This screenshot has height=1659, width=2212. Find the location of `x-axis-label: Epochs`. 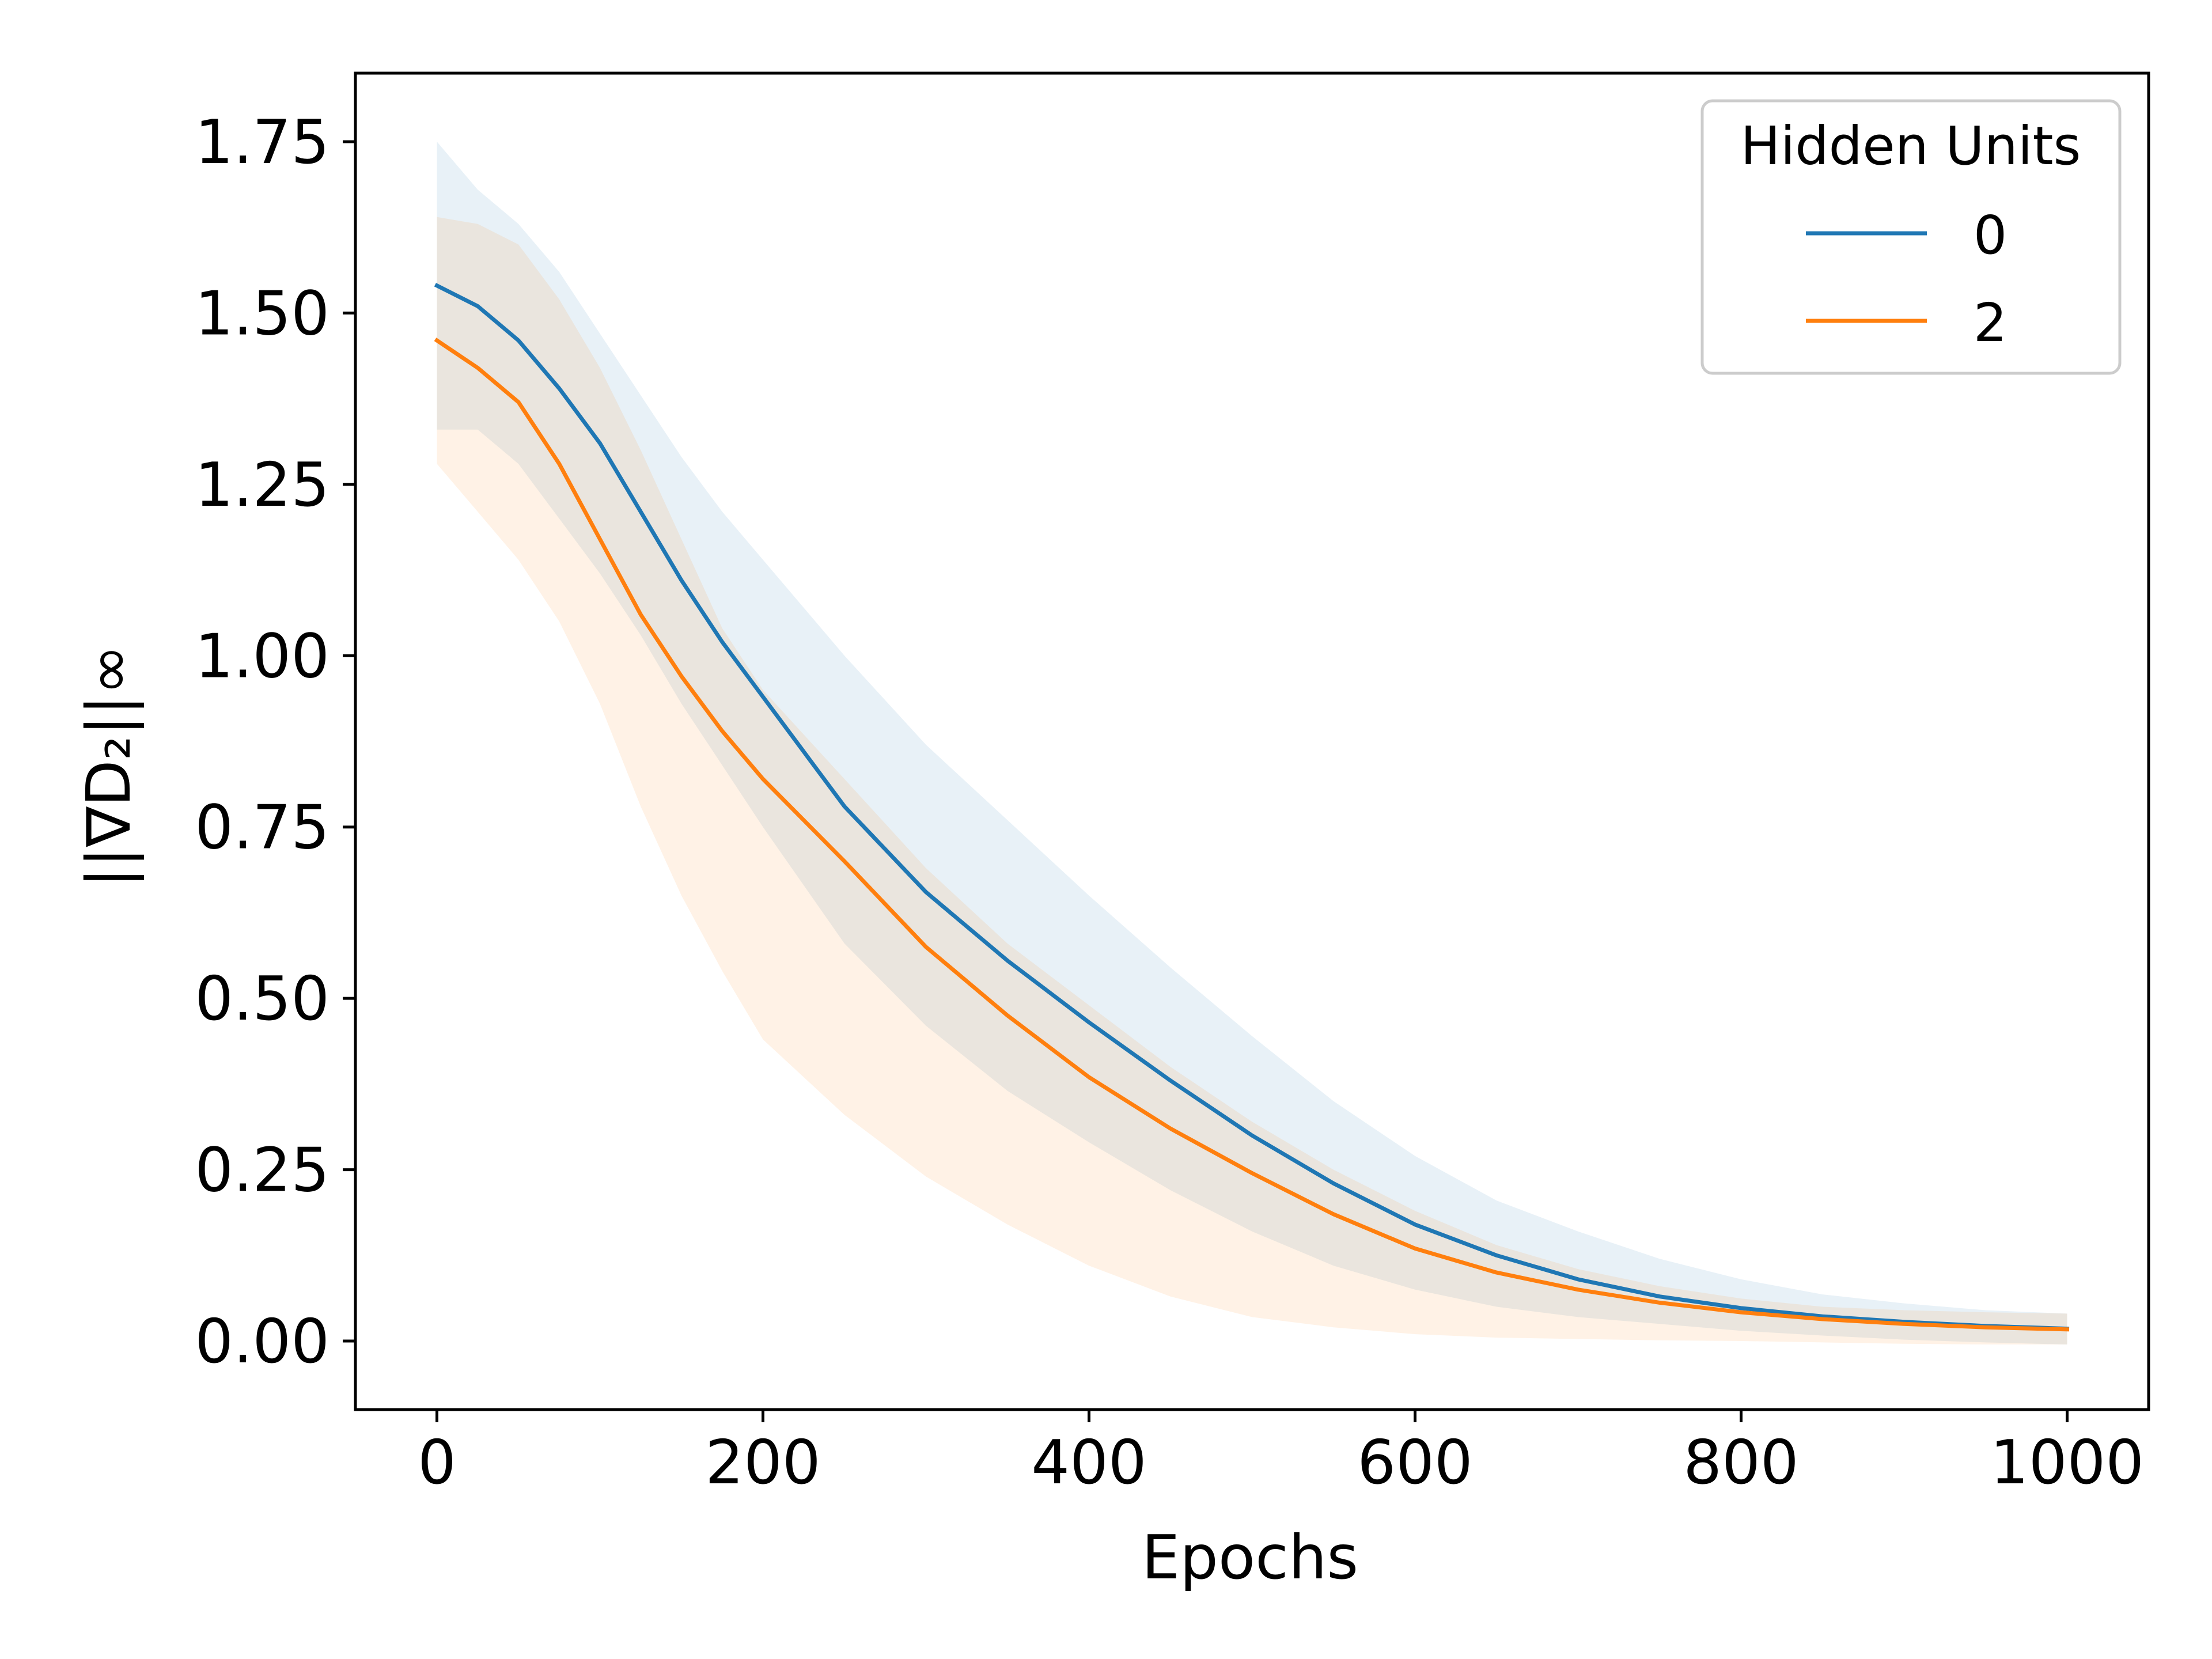

x-axis-label: Epochs is located at coordinates (1250, 1557).